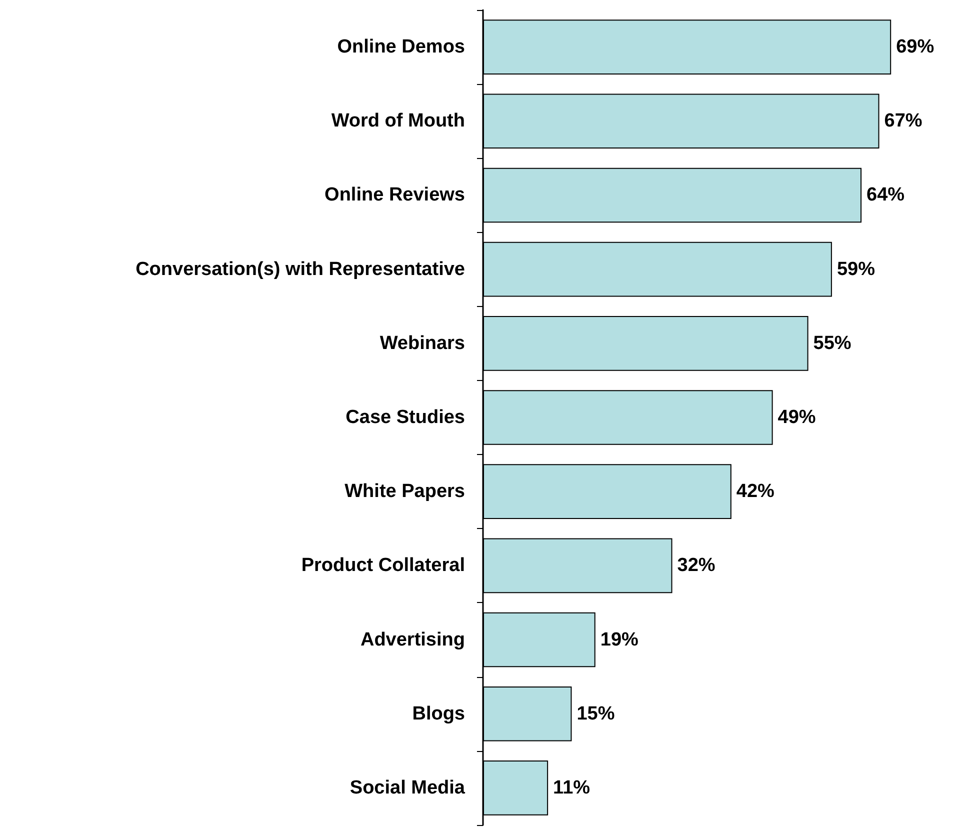 The image size is (957, 827). What do you see at coordinates (401, 47) in the screenshot?
I see `y-tick-label: Online Demos` at bounding box center [401, 47].